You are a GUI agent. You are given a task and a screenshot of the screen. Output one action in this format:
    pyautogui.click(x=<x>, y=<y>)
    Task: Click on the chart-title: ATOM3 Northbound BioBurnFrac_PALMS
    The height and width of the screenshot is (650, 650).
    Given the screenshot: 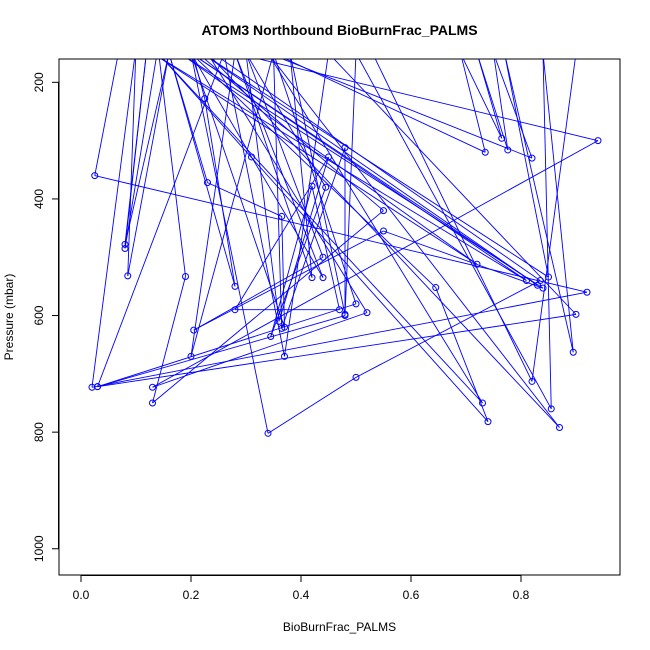 What is the action you would take?
    pyautogui.click(x=339, y=30)
    